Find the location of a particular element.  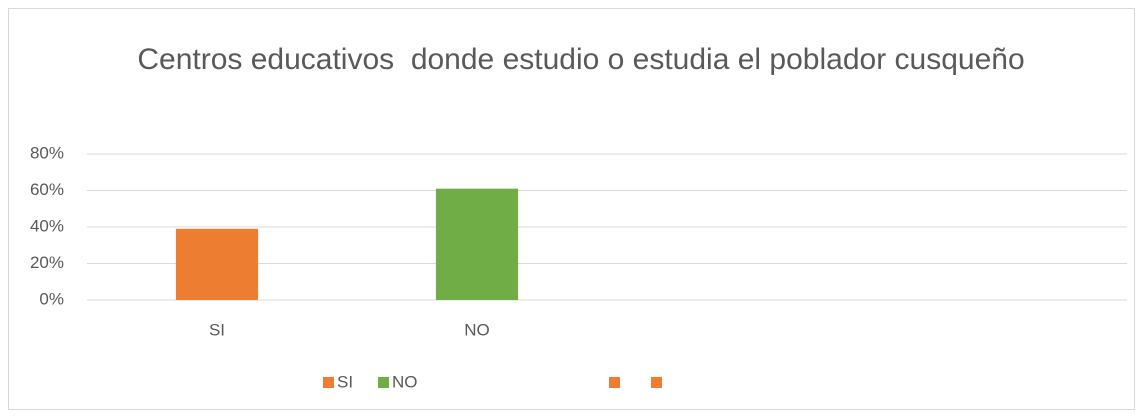

legend-label: NO is located at coordinates (405, 381).